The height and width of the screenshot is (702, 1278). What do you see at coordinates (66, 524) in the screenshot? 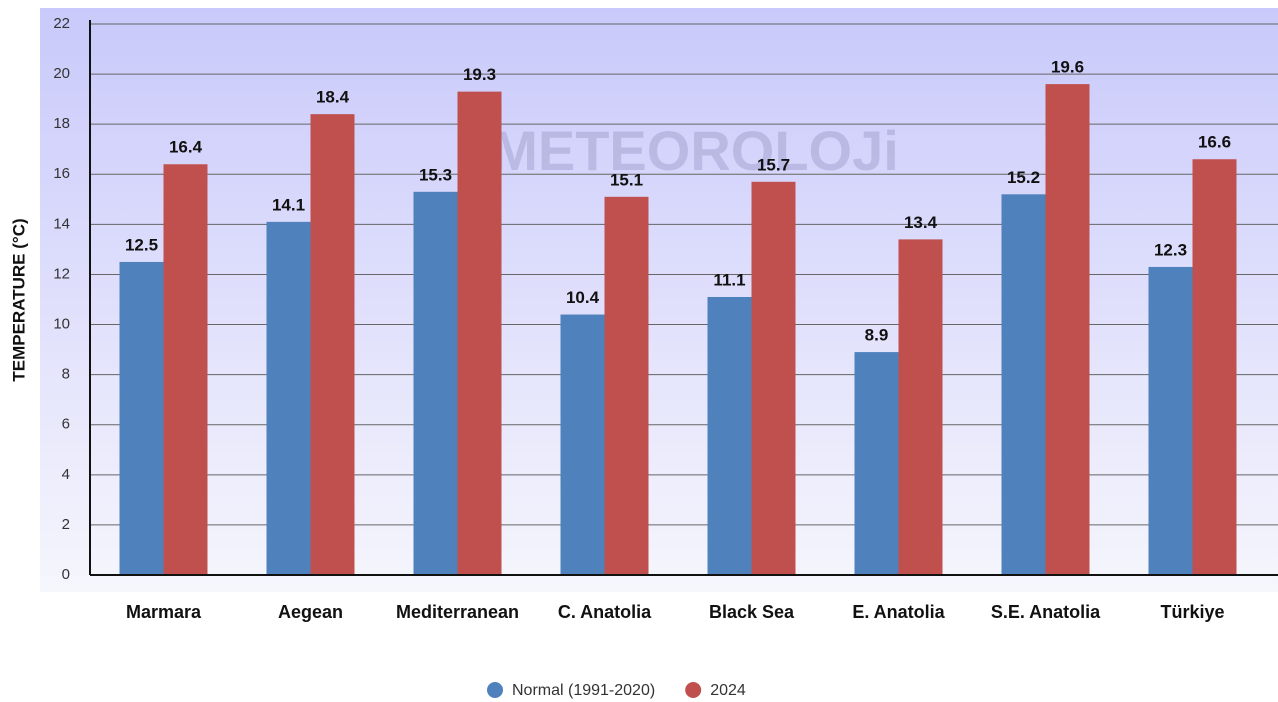
I see `y-tick-label: 2` at bounding box center [66, 524].